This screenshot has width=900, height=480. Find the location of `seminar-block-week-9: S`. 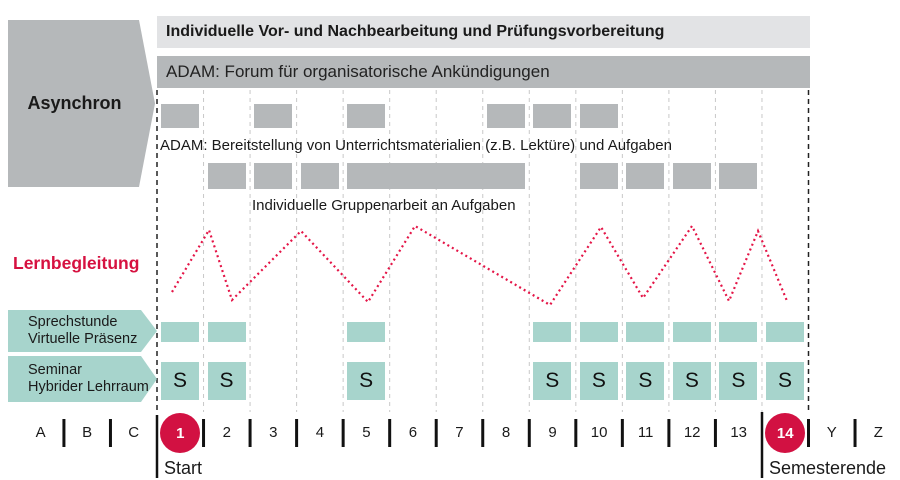

seminar-block-week-9: S is located at coordinates (552, 381).